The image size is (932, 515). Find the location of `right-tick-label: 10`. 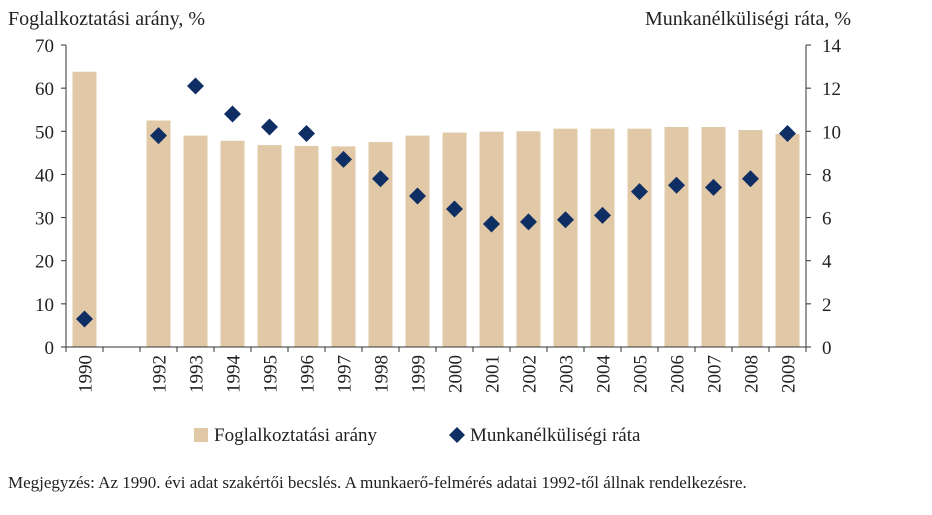

right-tick-label: 10 is located at coordinates (831, 132).